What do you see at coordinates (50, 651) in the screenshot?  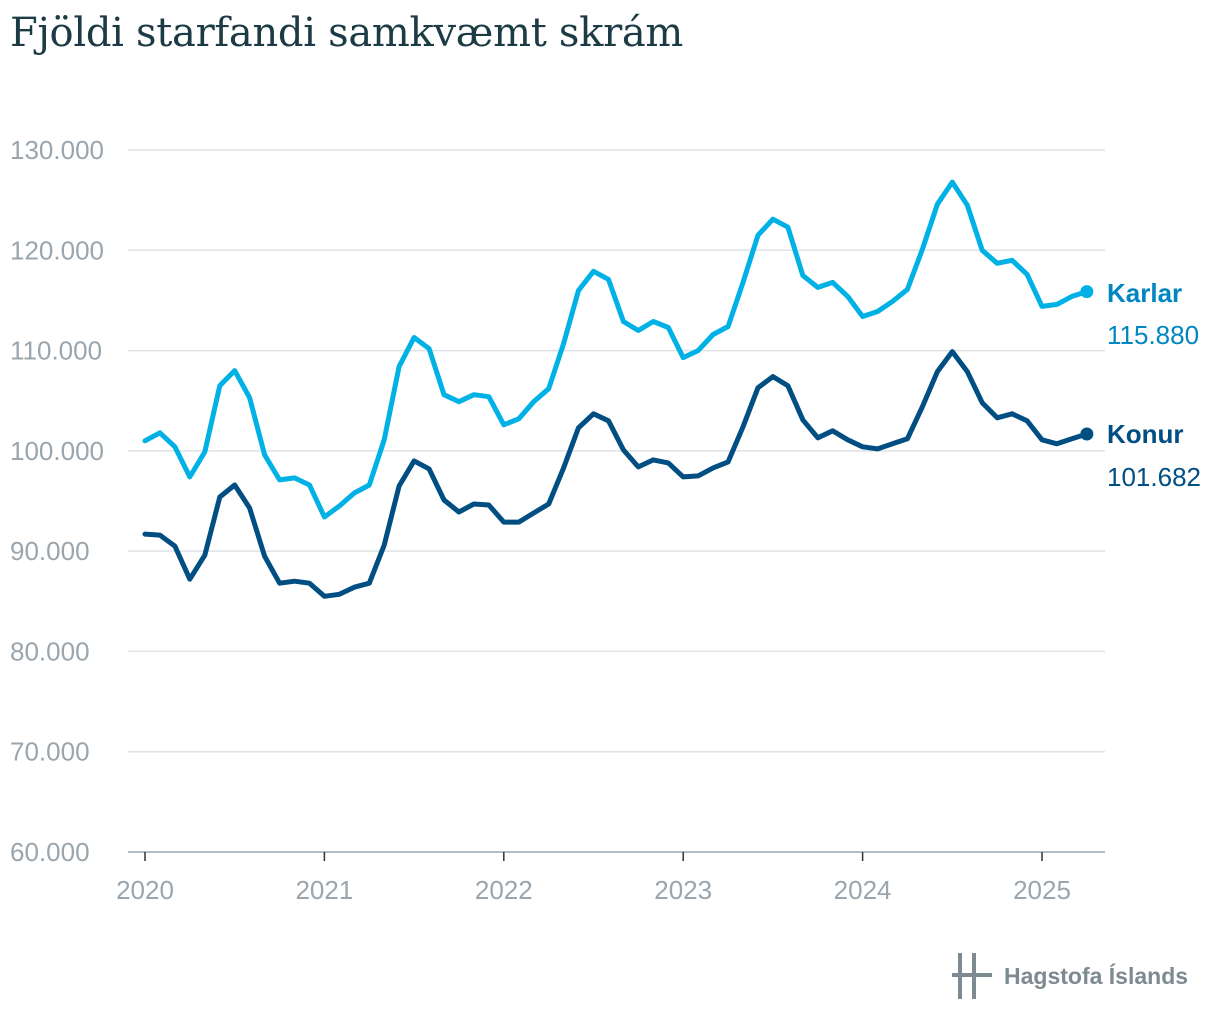 I see `y-tick-label: 80.000` at bounding box center [50, 651].